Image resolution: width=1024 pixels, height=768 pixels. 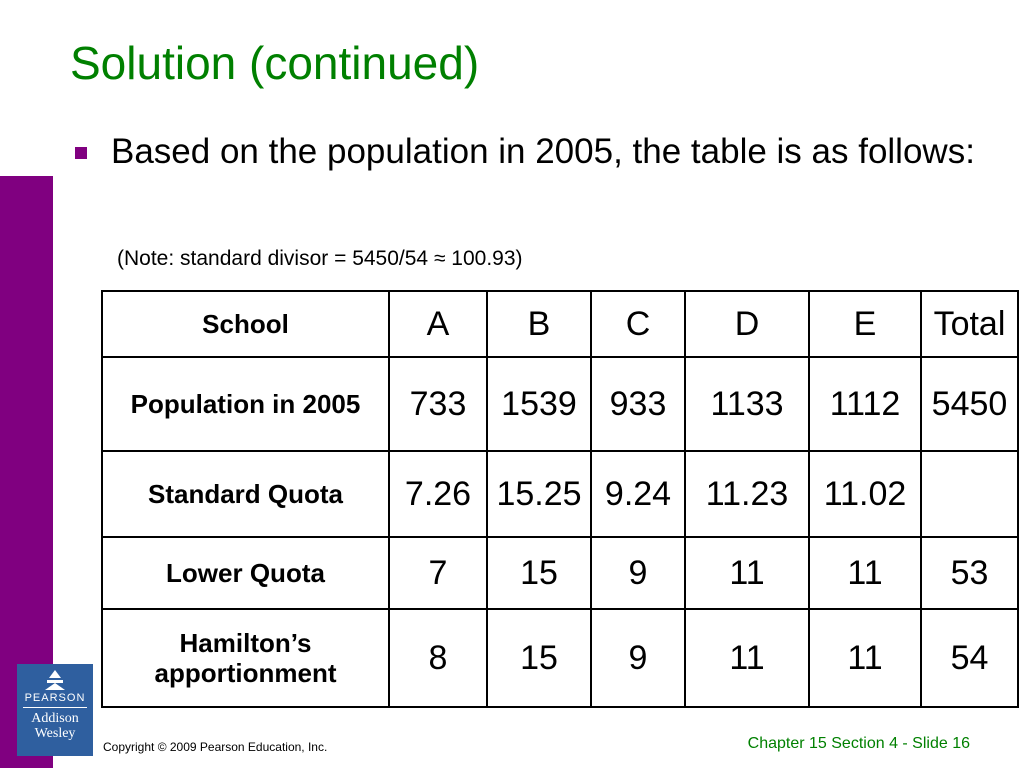 I want to click on pearson-logo: PEARSON Addison Wesley, so click(x=55, y=710).